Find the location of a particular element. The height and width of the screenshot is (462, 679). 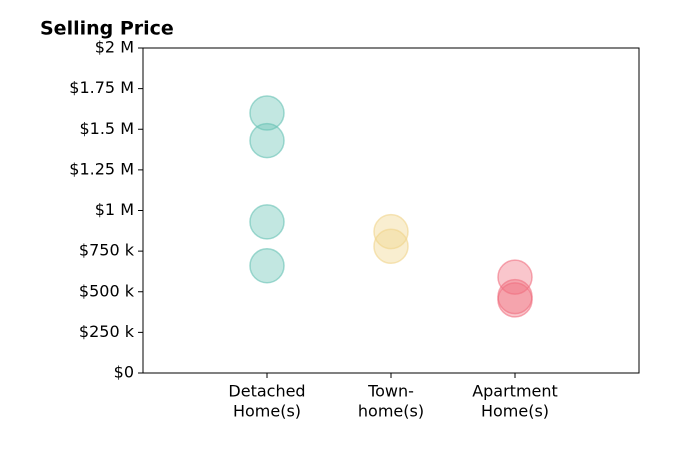

y-tick-label: $2 M is located at coordinates (114, 47).